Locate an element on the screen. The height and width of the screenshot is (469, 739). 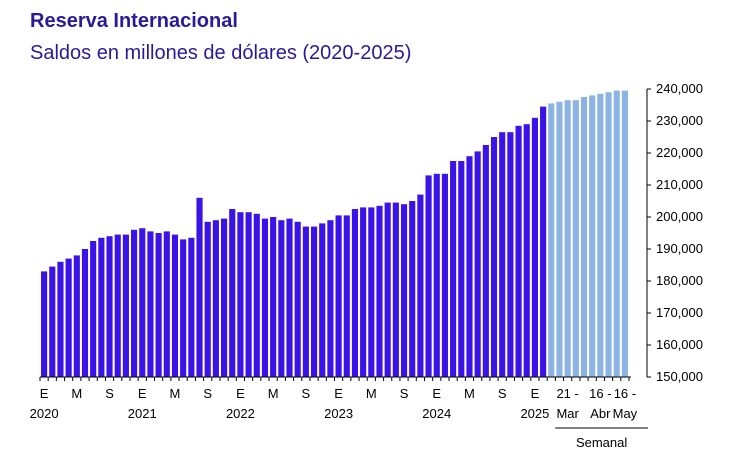
chart-title: Reserva Internacional is located at coordinates (134, 21).